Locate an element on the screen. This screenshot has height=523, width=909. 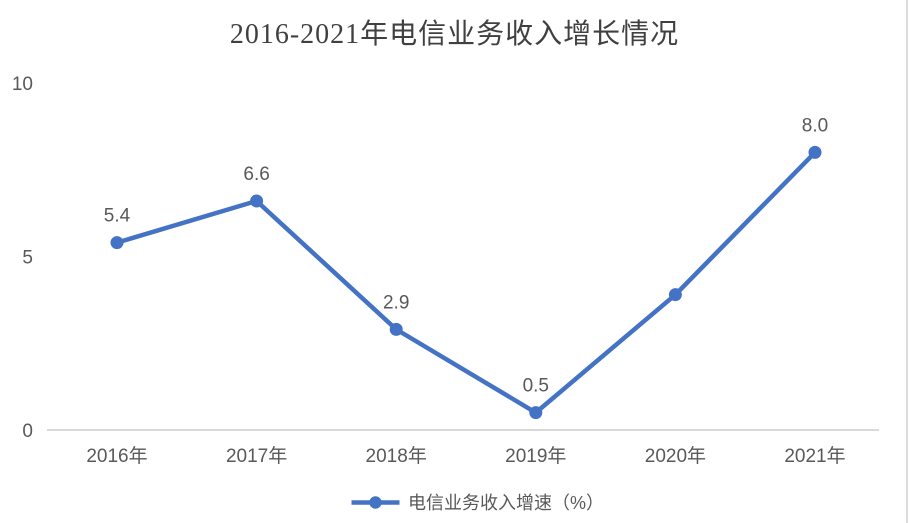
chart-title: 2016-2021年电信业务收入增长情况 is located at coordinates (454, 34).